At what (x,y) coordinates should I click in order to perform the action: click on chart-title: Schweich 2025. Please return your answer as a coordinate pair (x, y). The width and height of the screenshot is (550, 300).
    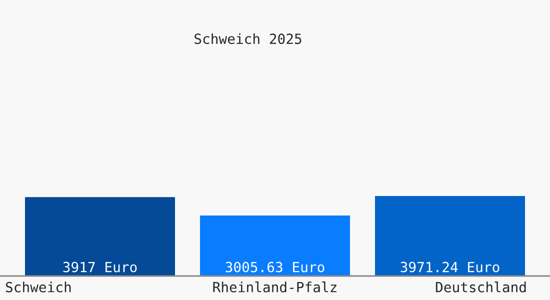
    Looking at the image, I should click on (248, 38).